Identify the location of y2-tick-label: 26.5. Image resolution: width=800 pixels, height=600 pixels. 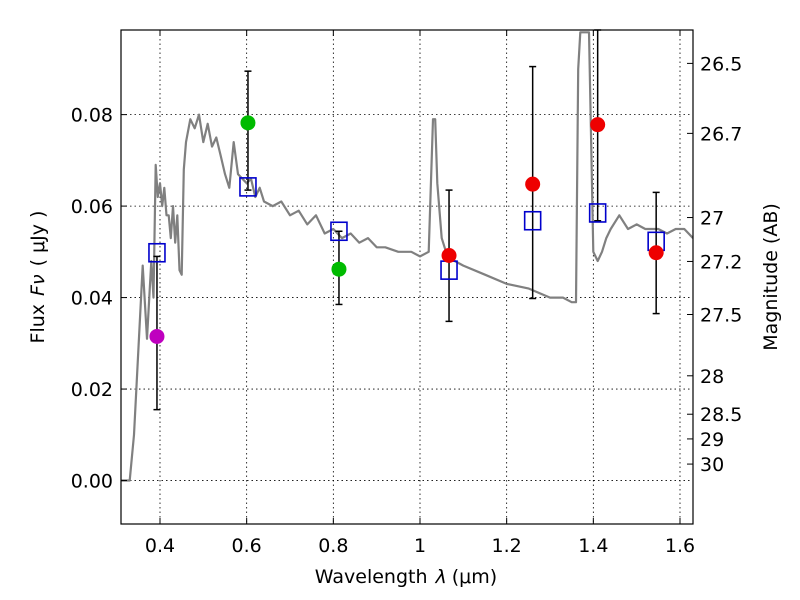
(721, 64).